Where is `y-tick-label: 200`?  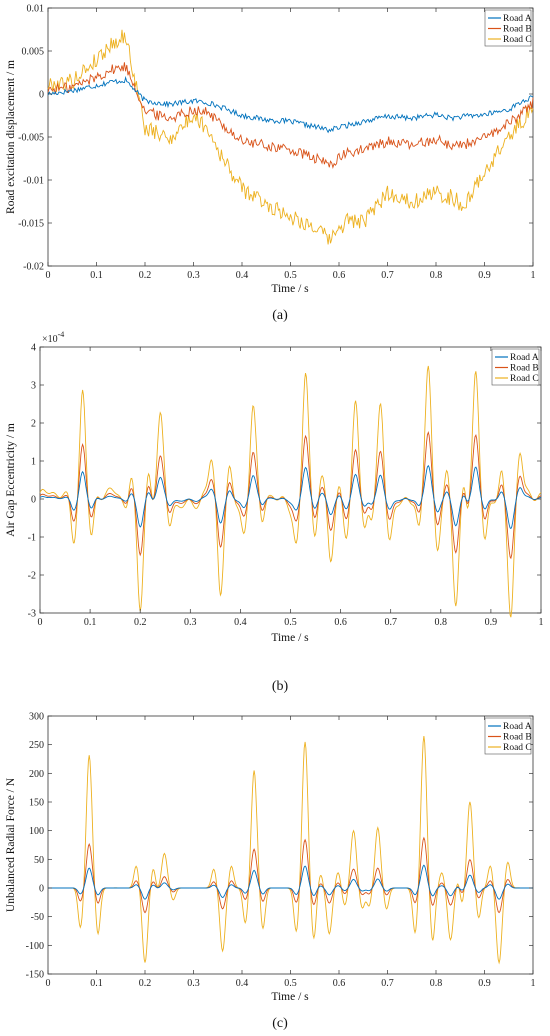
y-tick-label: 200 is located at coordinates (36, 774).